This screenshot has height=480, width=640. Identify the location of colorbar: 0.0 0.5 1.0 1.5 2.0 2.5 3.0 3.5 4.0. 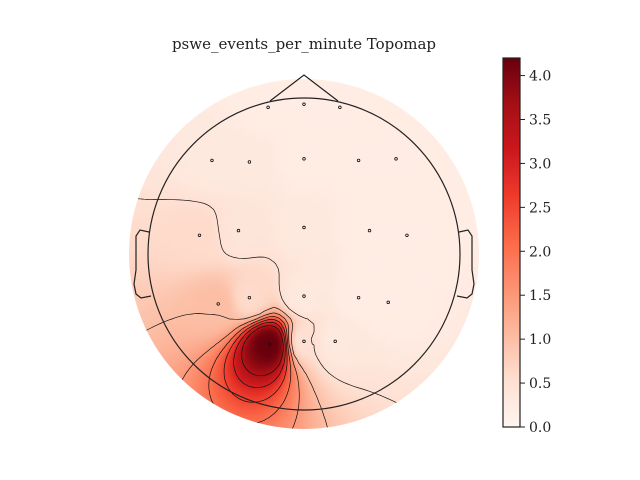
(526, 246).